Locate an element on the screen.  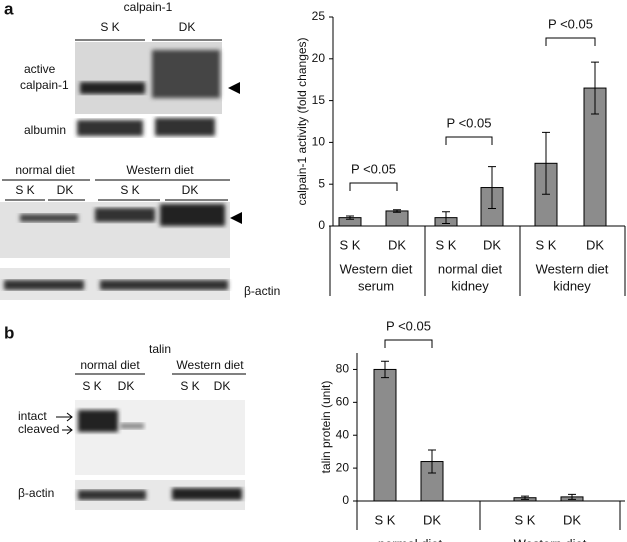
loading-label: albumin is located at coordinates (45, 130).